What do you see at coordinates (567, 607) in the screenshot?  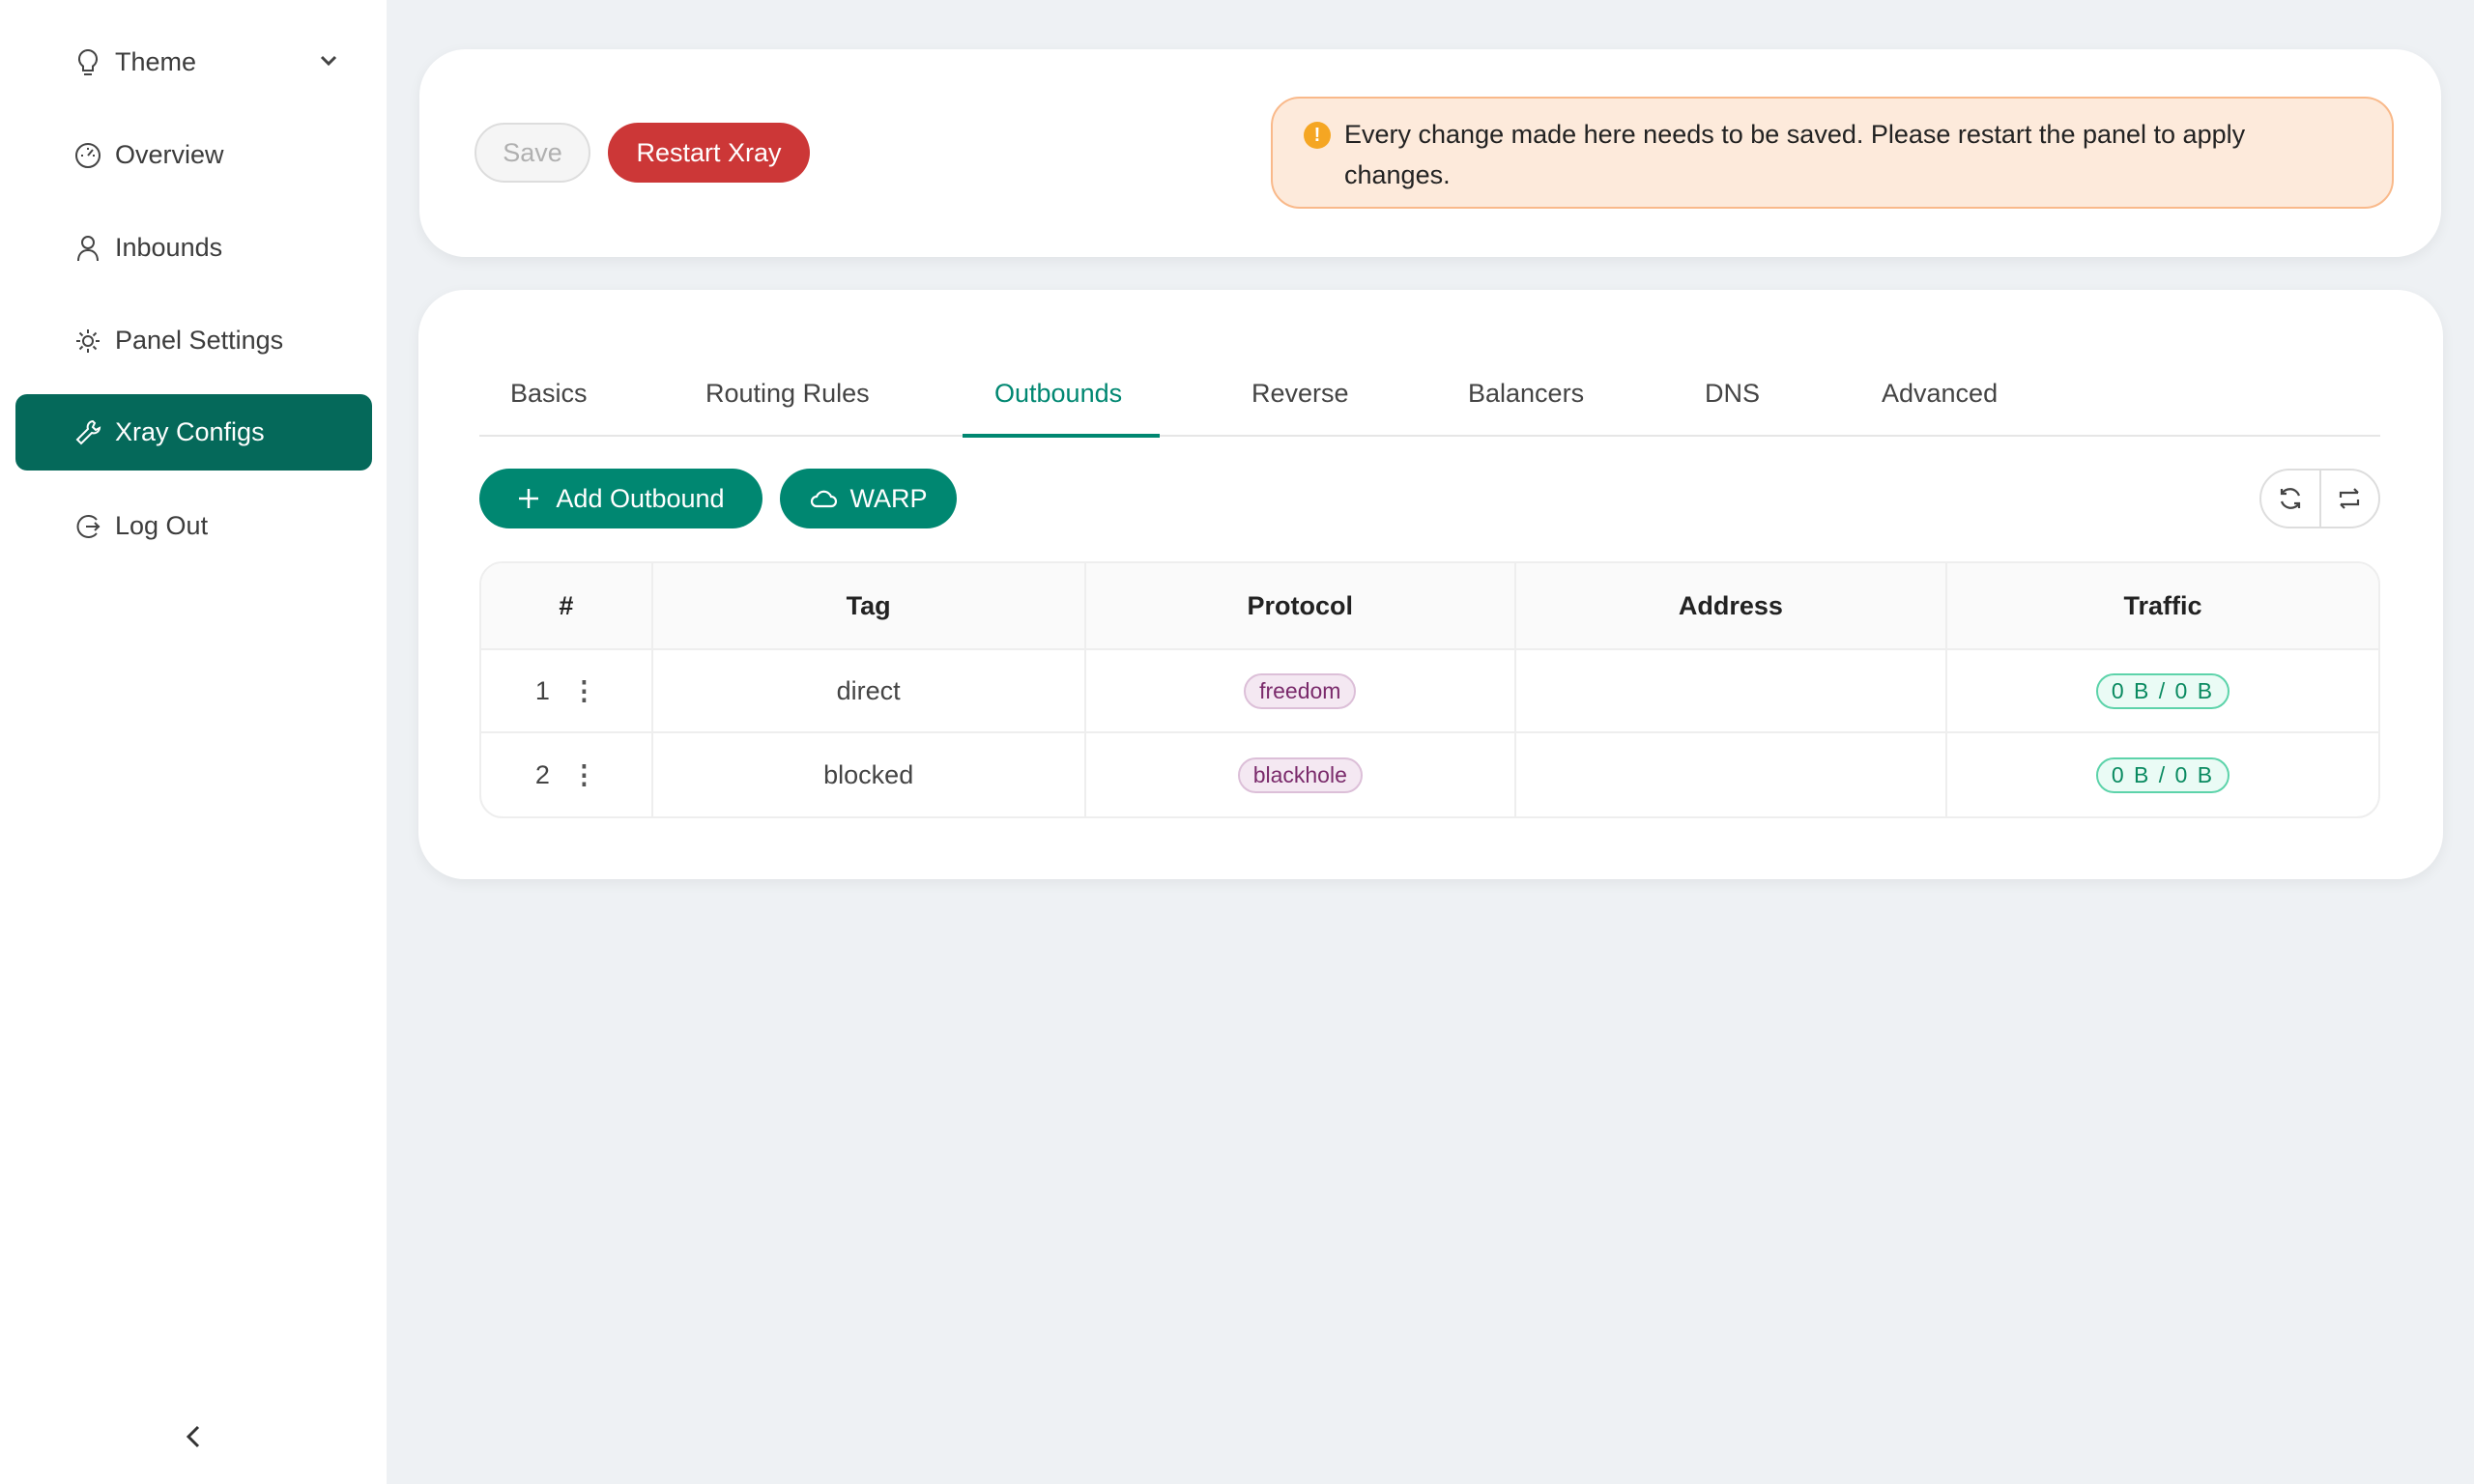 I see `column-header-index: #` at bounding box center [567, 607].